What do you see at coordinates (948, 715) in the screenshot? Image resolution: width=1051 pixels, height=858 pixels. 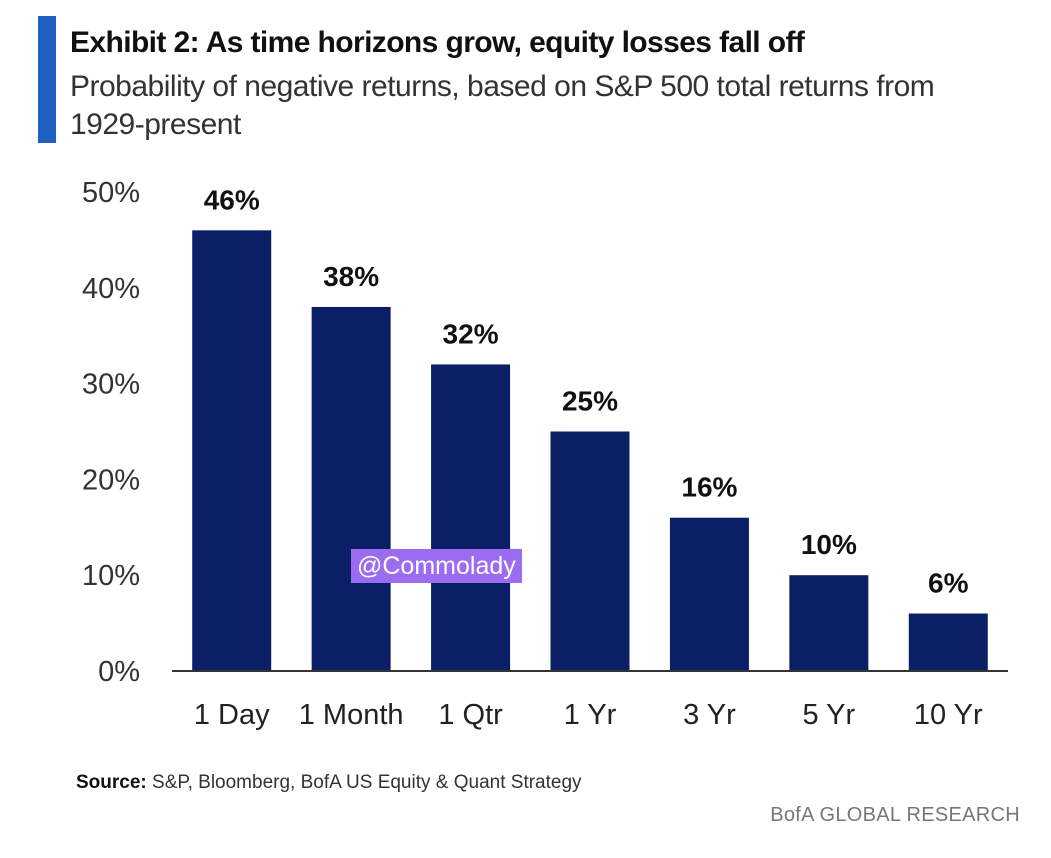 I see `x-tick-label: 10 Yr` at bounding box center [948, 715].